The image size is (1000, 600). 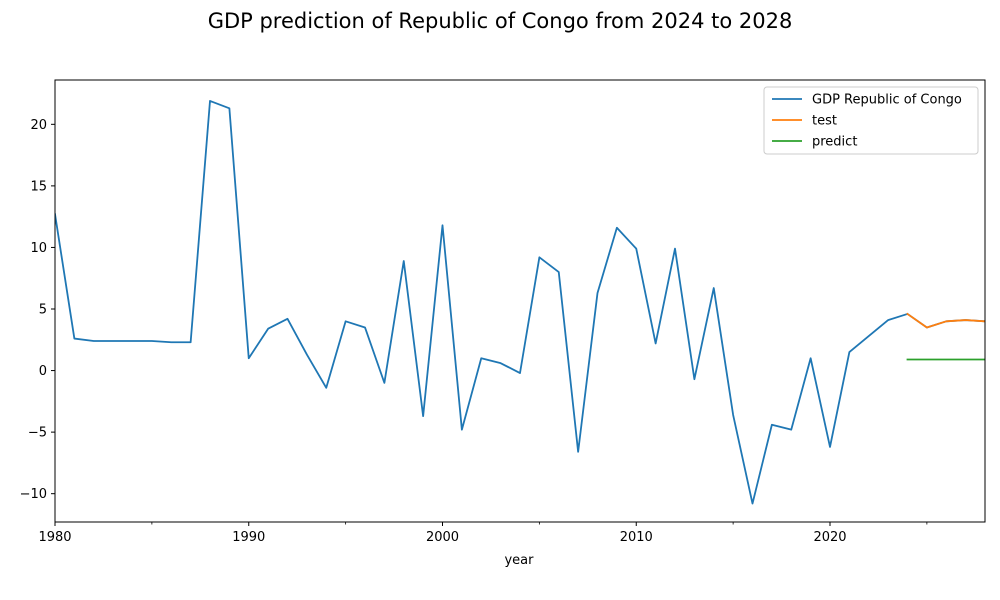 I want to click on legend: GDP Republic of Congo test predict, so click(x=871, y=120).